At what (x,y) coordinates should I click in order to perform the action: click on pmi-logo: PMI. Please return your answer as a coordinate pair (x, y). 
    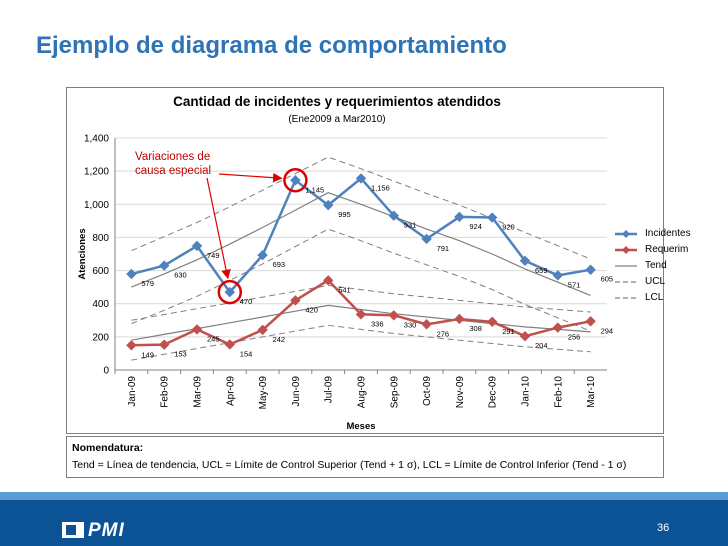
    Looking at the image, I should click on (93, 531).